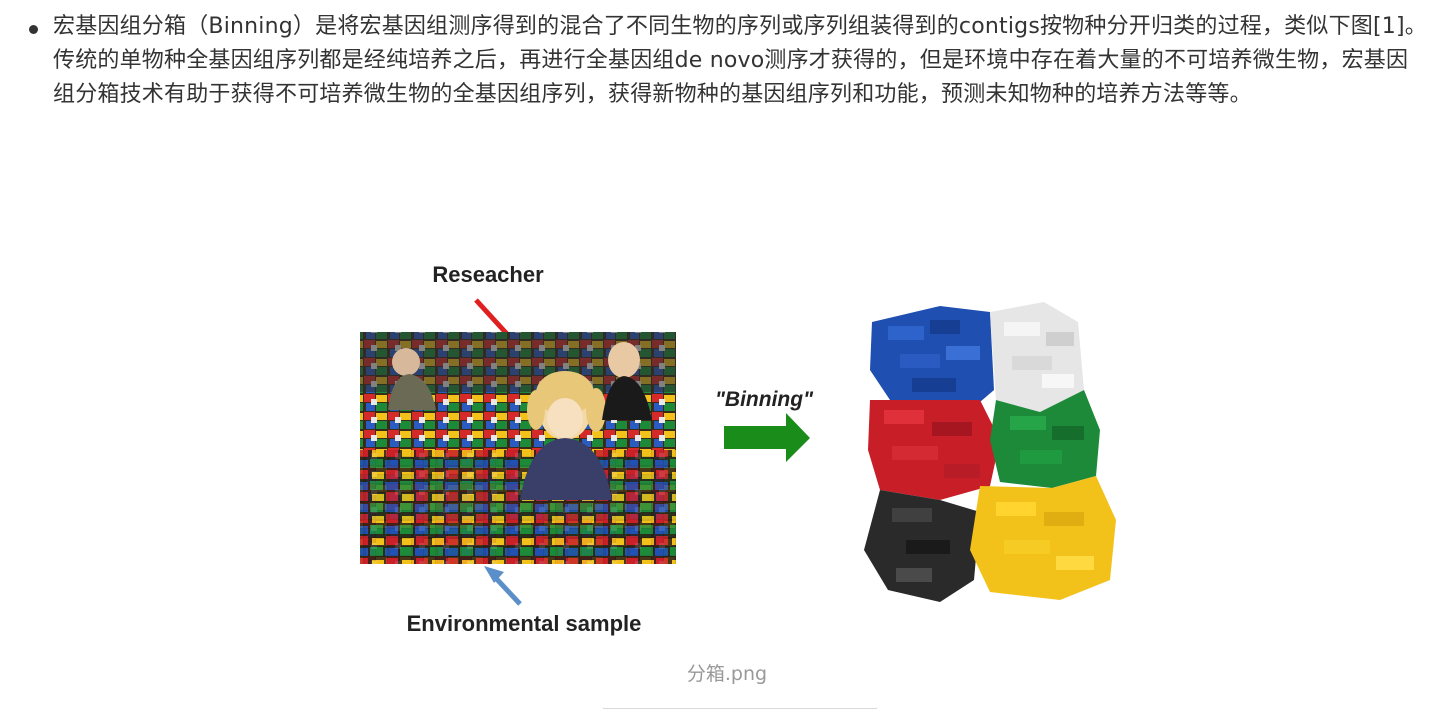 This screenshot has height=726, width=1454. Describe the element at coordinates (764, 399) in the screenshot. I see `label-binning: "Binning"` at that location.